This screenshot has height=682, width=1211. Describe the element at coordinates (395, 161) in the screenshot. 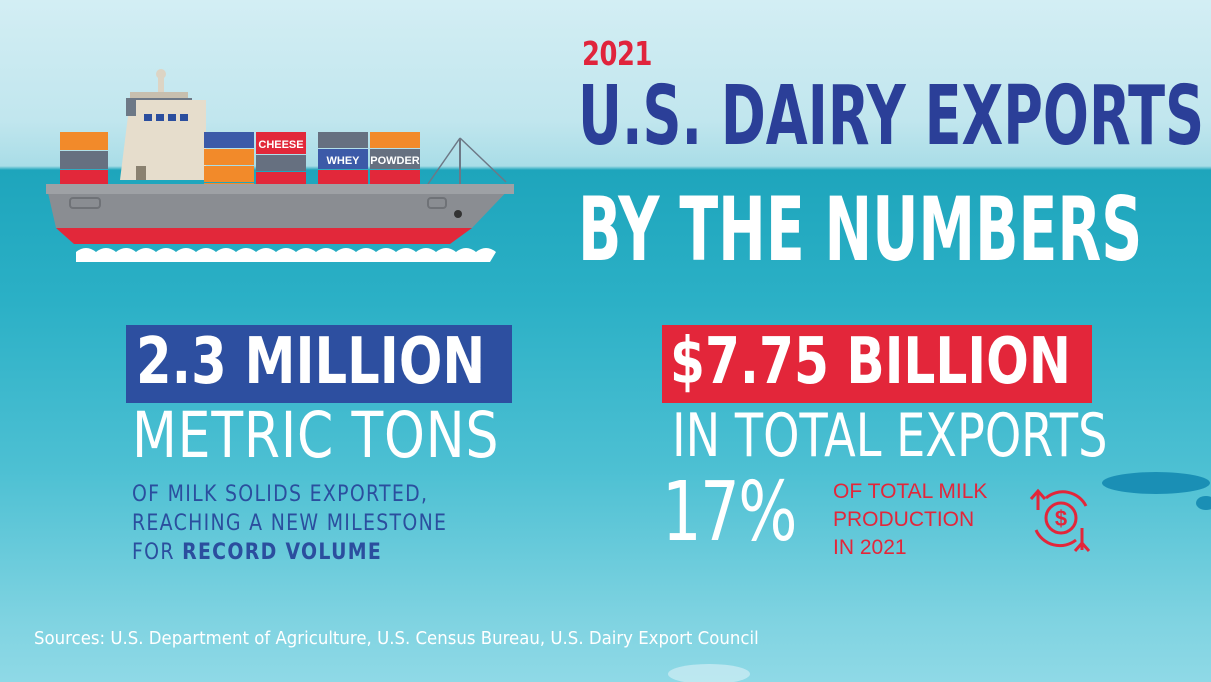

I see `powder-container-label: POWDER` at that location.